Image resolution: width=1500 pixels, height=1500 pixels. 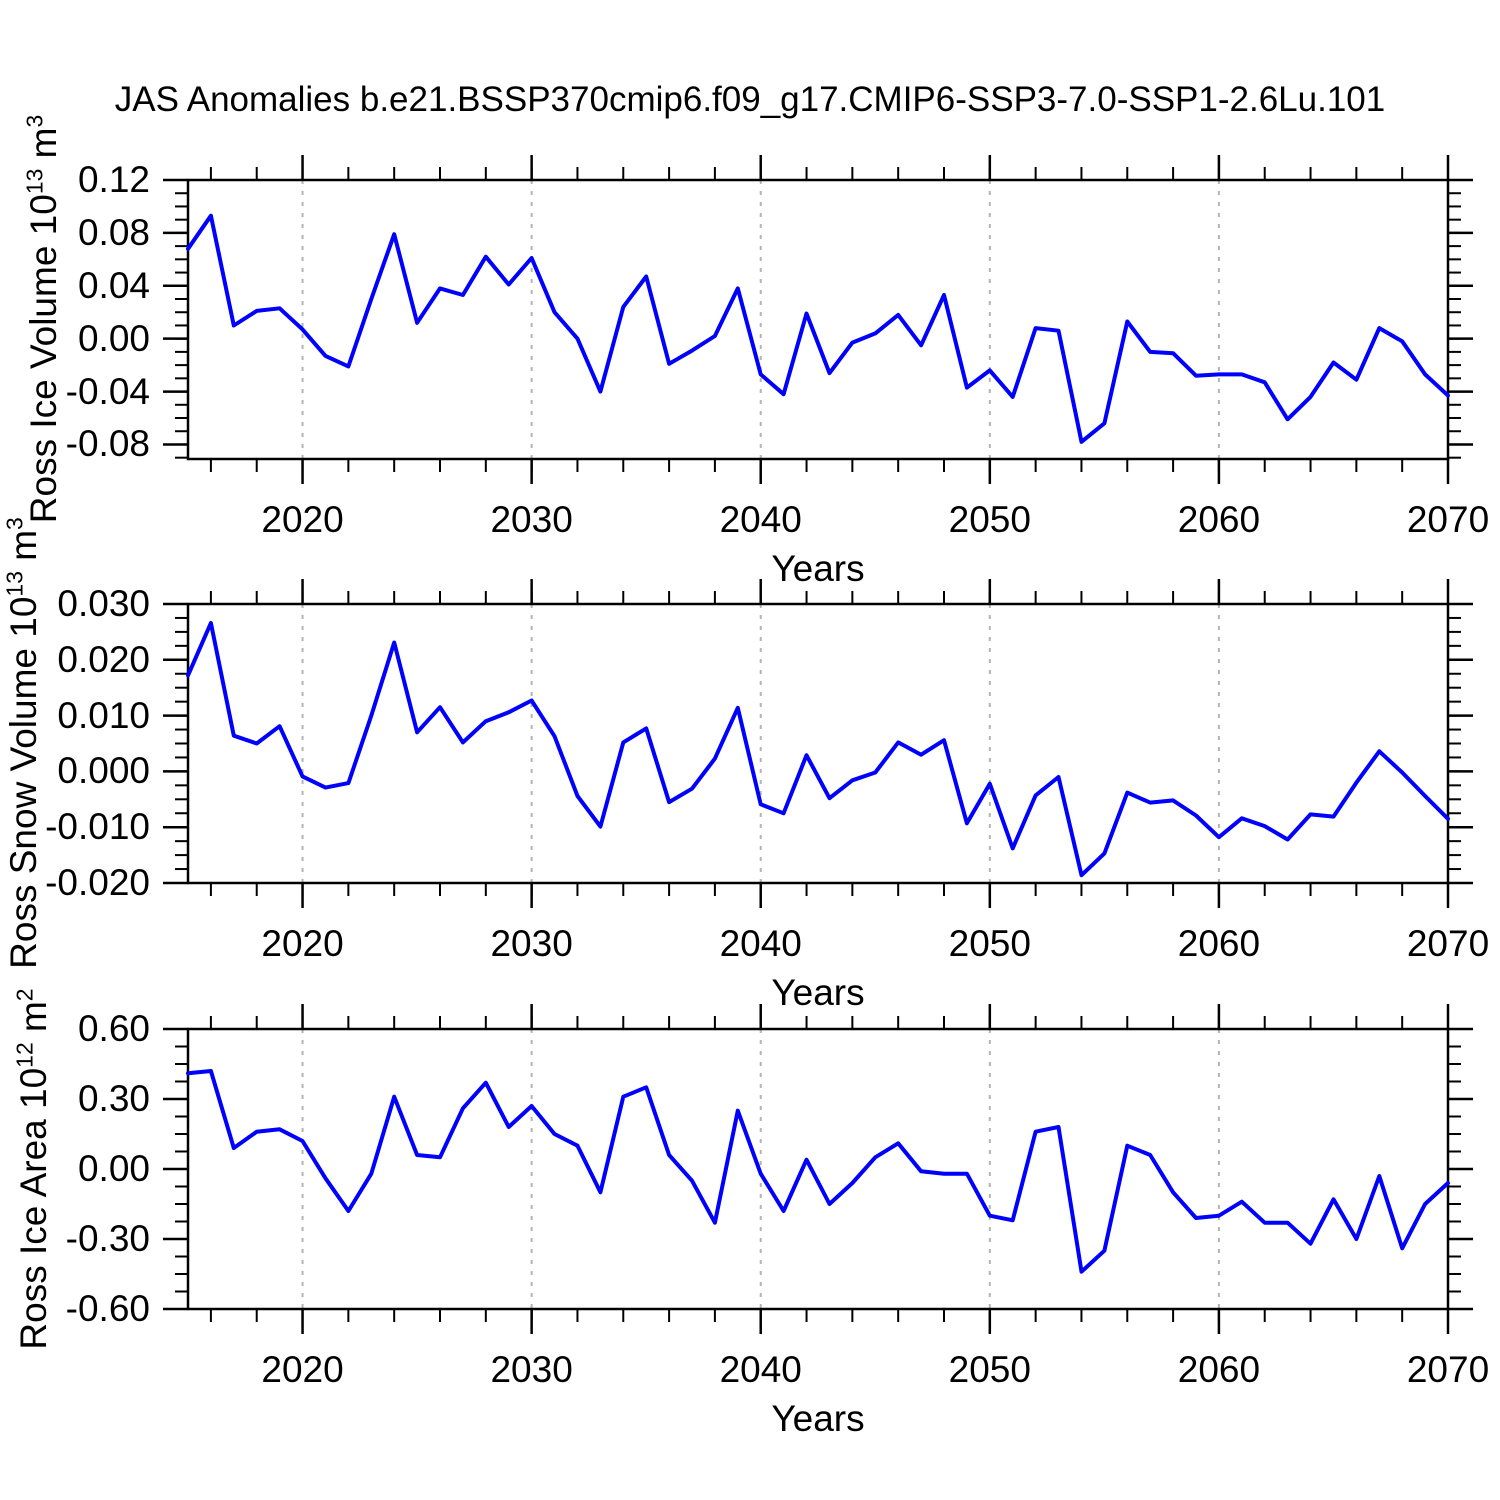 What do you see at coordinates (818, 328) in the screenshot?
I see `series-line-ross-ice-volume` at bounding box center [818, 328].